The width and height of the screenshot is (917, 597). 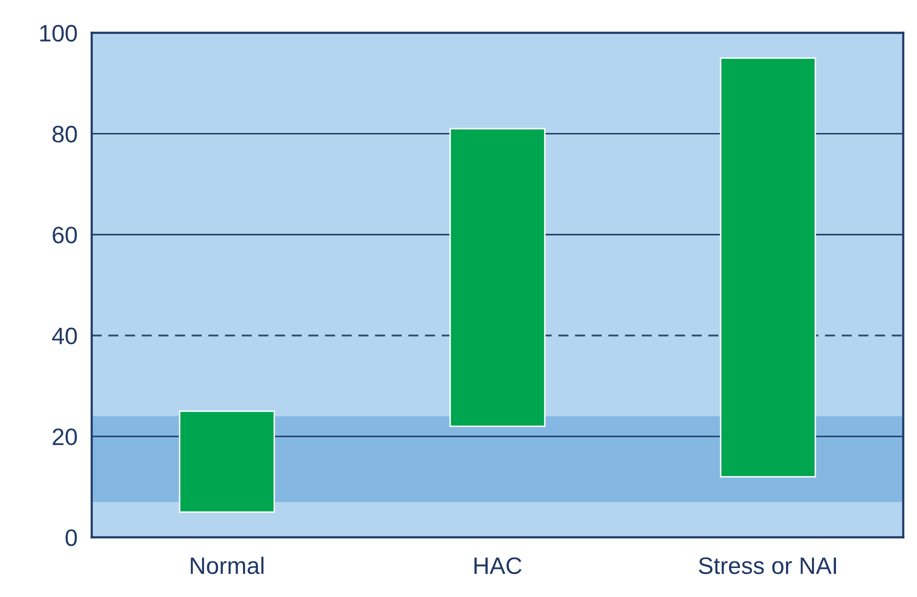 What do you see at coordinates (64, 134) in the screenshot?
I see `y-tick-label: 80` at bounding box center [64, 134].